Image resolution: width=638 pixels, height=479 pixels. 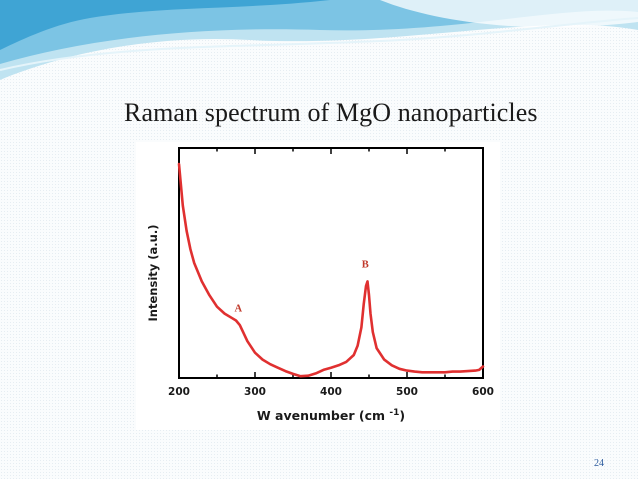 I want to click on x-tick-label: 400, so click(x=331, y=392).